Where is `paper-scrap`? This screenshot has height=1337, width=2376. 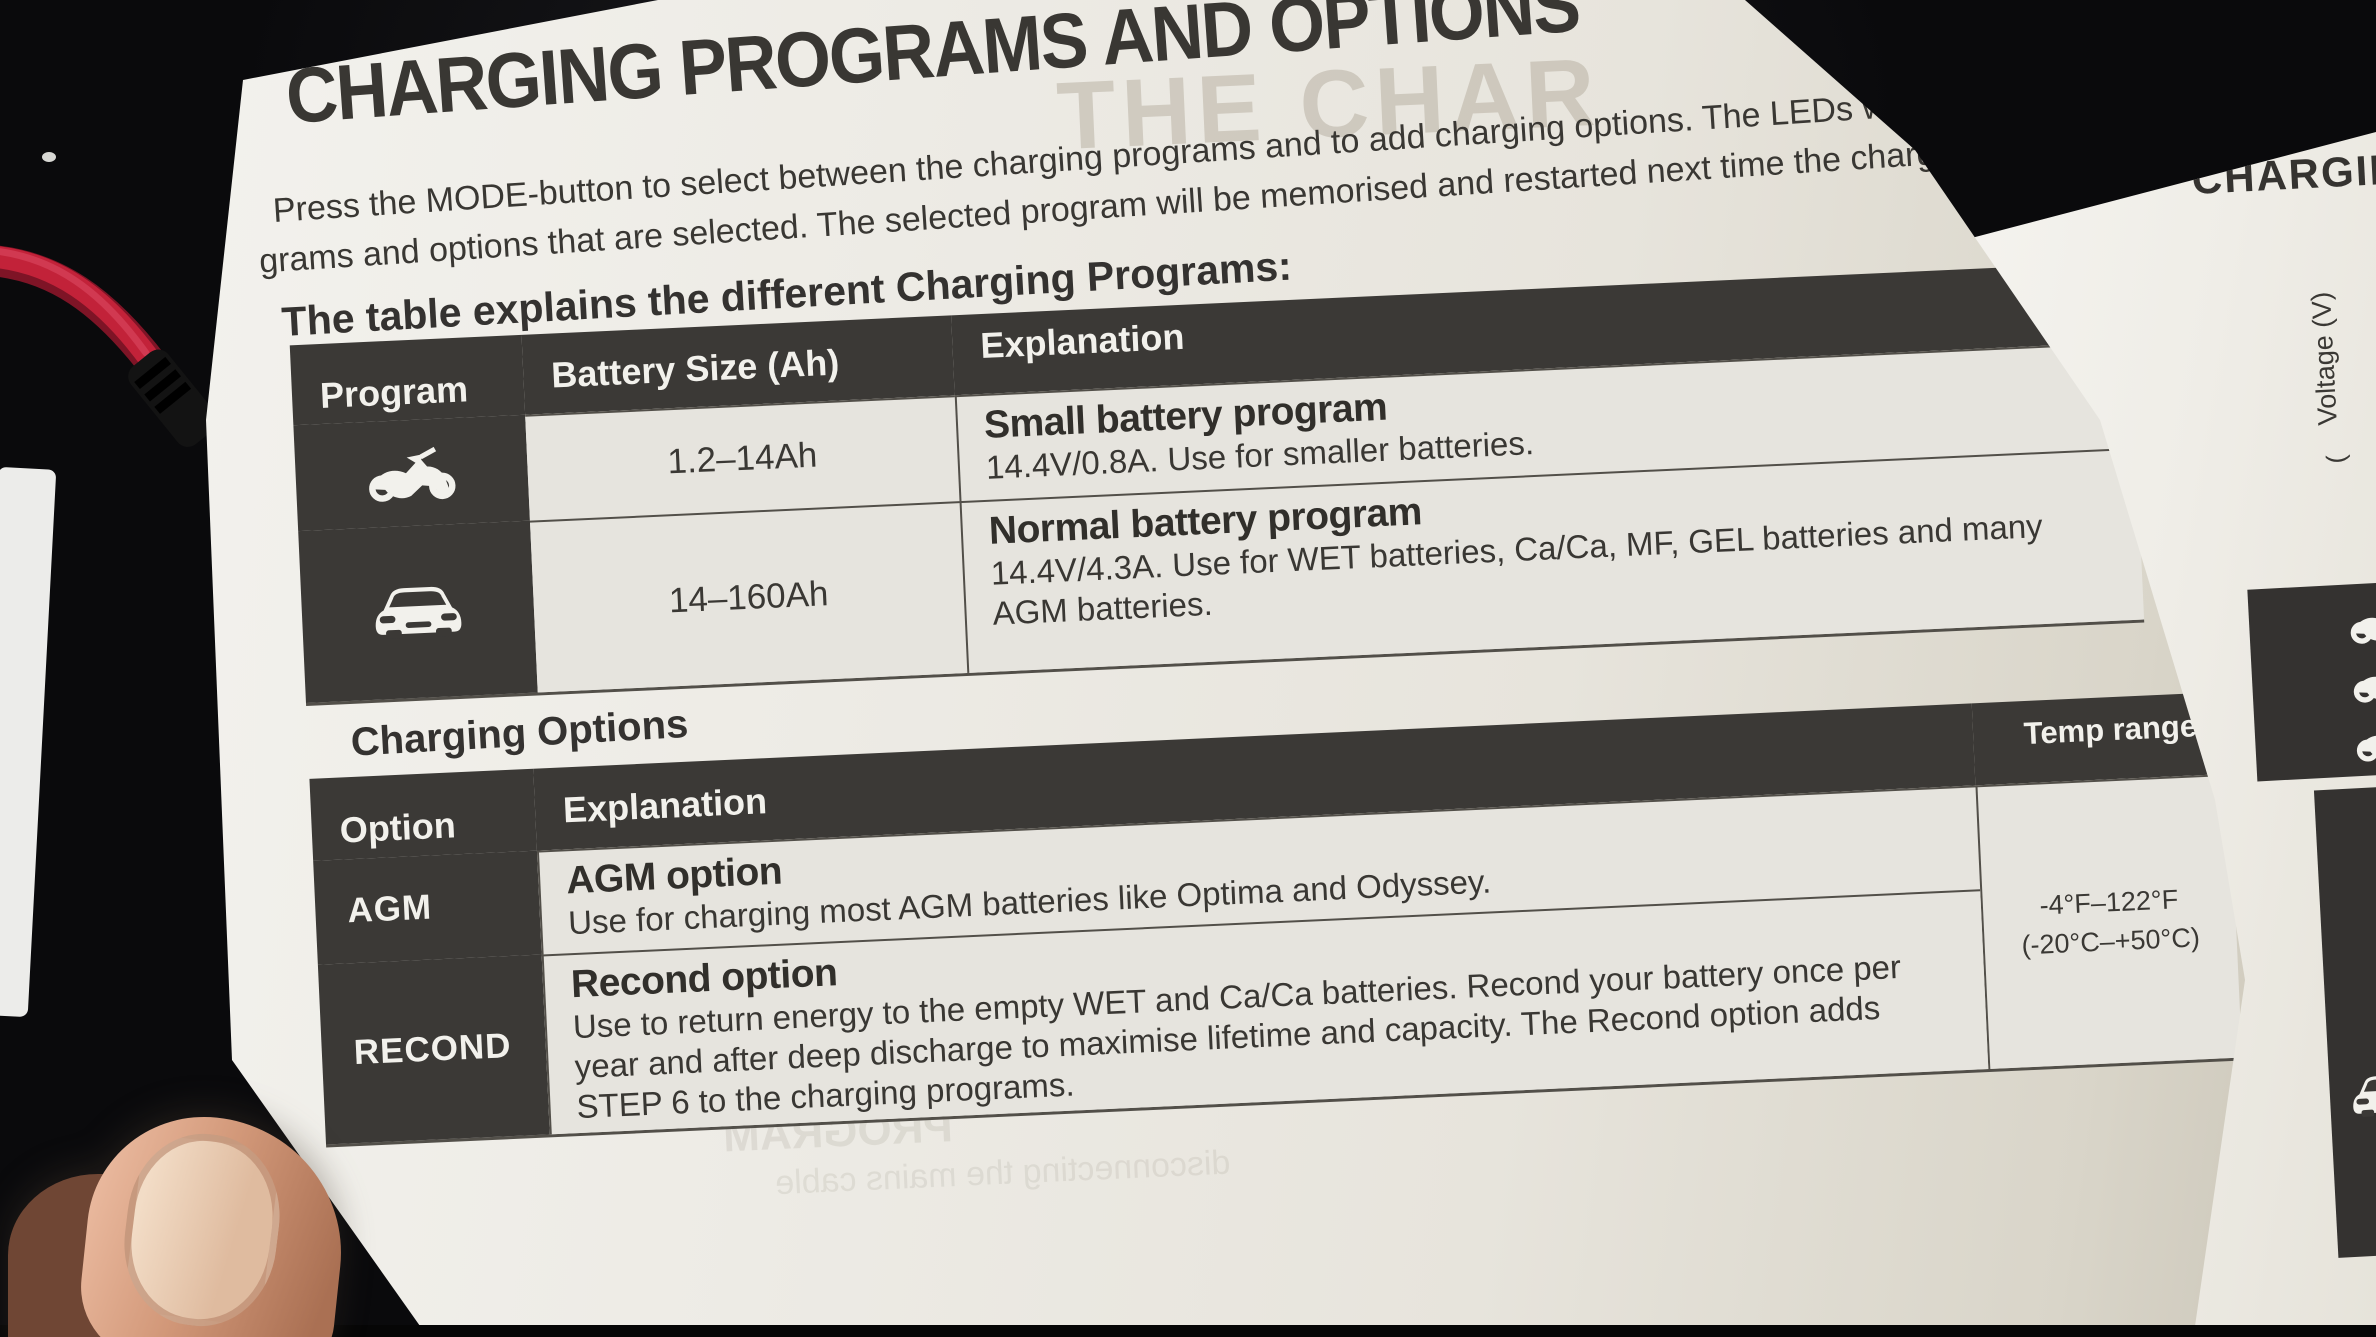
paper-scrap is located at coordinates (28, 742).